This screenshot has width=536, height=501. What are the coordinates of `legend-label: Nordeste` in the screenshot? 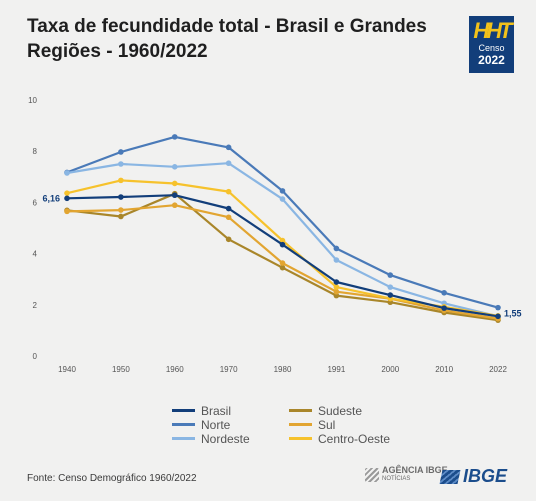 It's located at (225, 438).